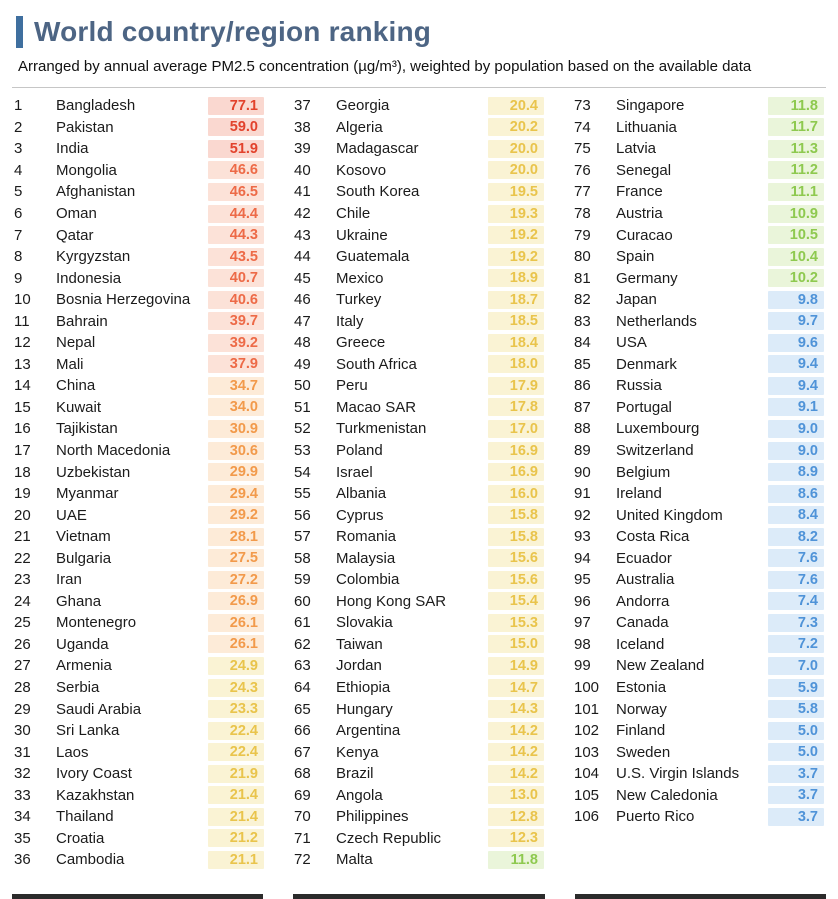 The image size is (838, 899). I want to click on pm25-value: 15.4, so click(516, 601).